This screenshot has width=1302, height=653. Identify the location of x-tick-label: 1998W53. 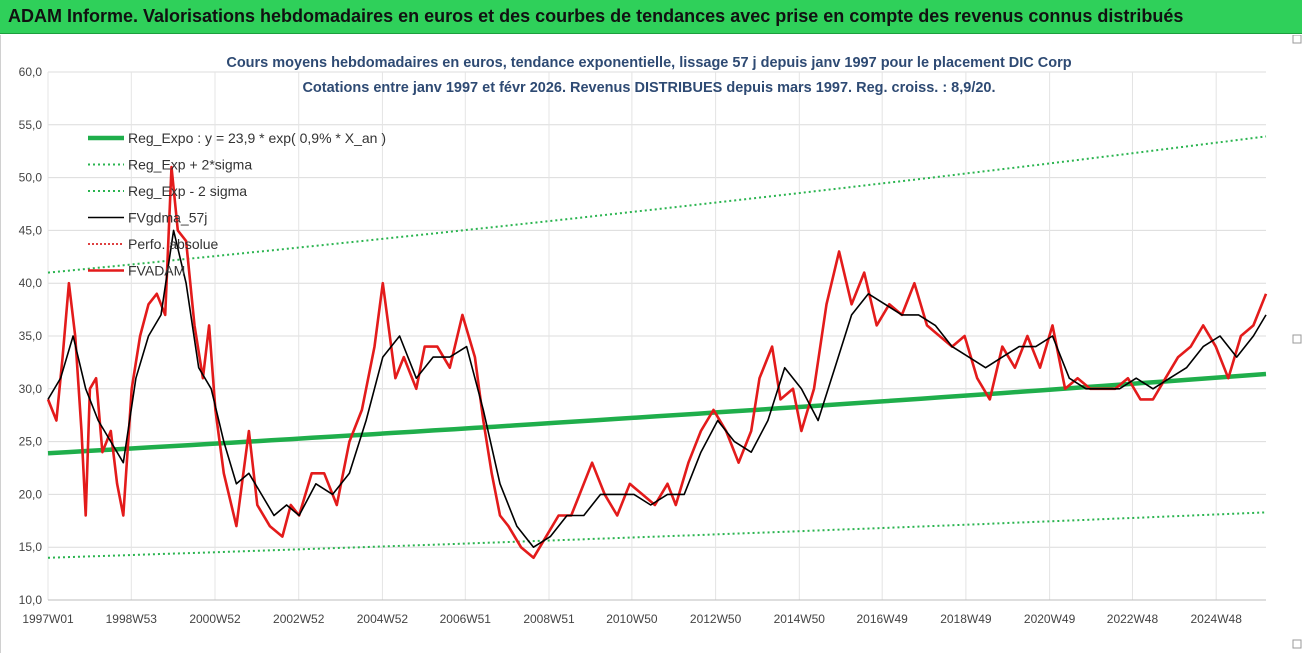
(132, 619).